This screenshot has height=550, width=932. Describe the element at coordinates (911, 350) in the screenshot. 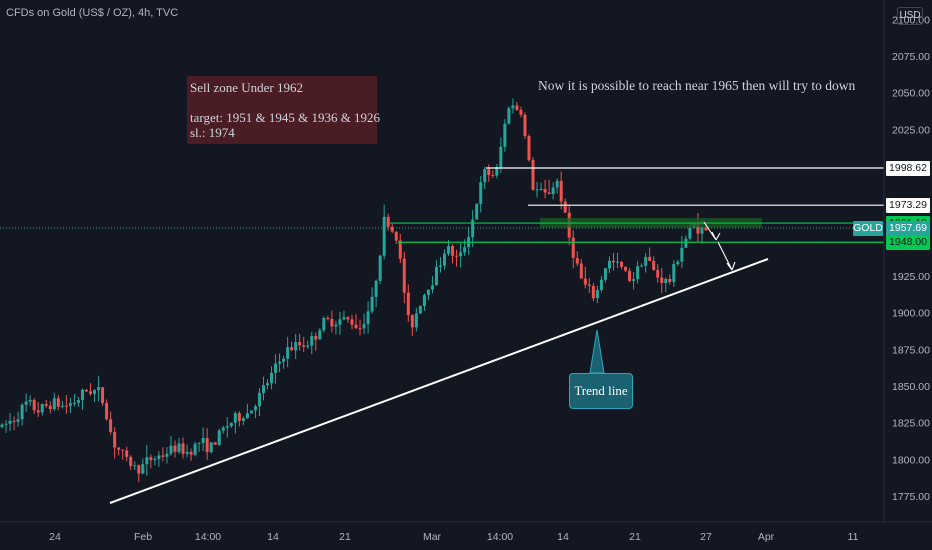

I see `price-tick-label: 1875.00` at that location.